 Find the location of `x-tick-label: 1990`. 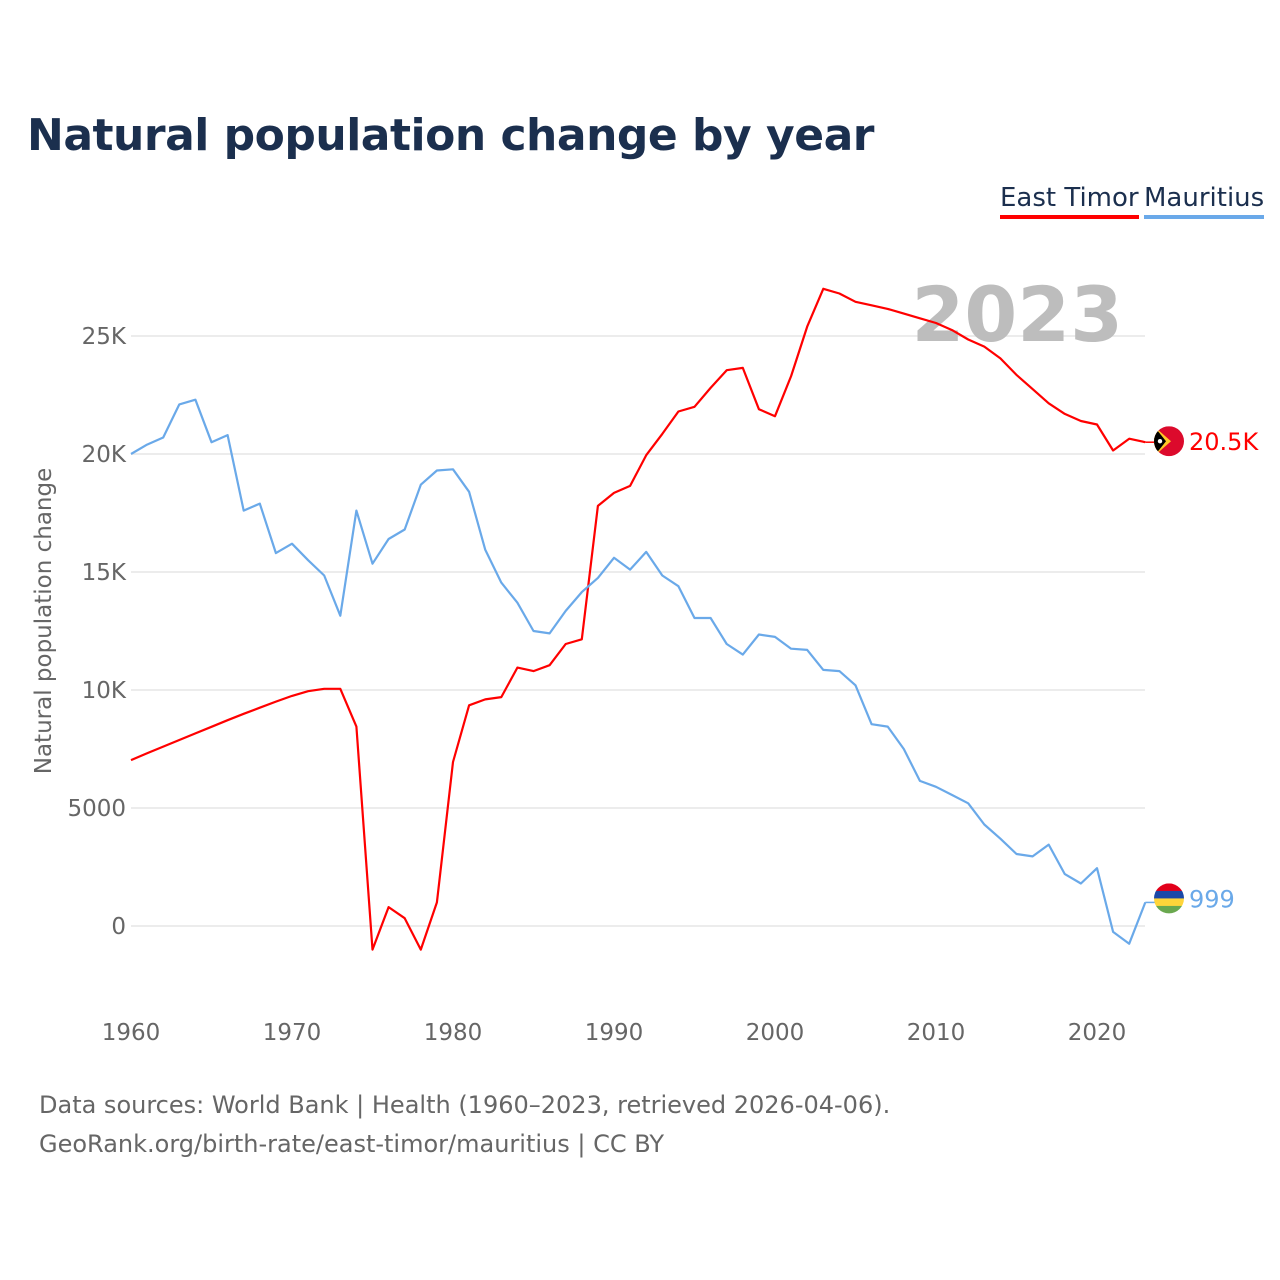

x-tick-label: 1990 is located at coordinates (614, 1033).